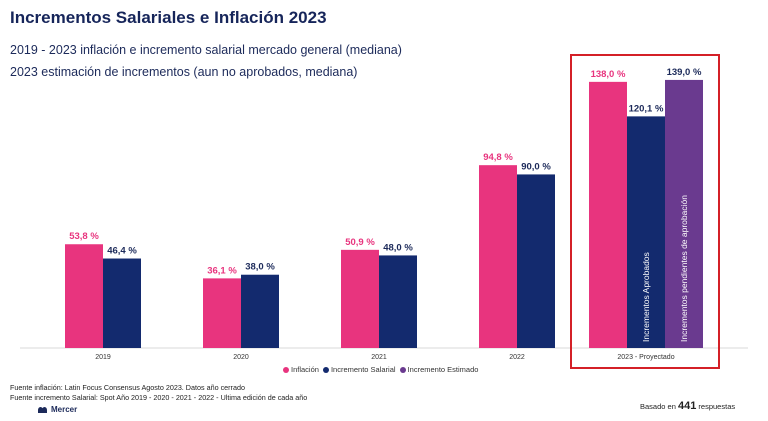 The image size is (768, 421). What do you see at coordinates (64, 409) in the screenshot?
I see `brand-name: Mercer` at bounding box center [64, 409].